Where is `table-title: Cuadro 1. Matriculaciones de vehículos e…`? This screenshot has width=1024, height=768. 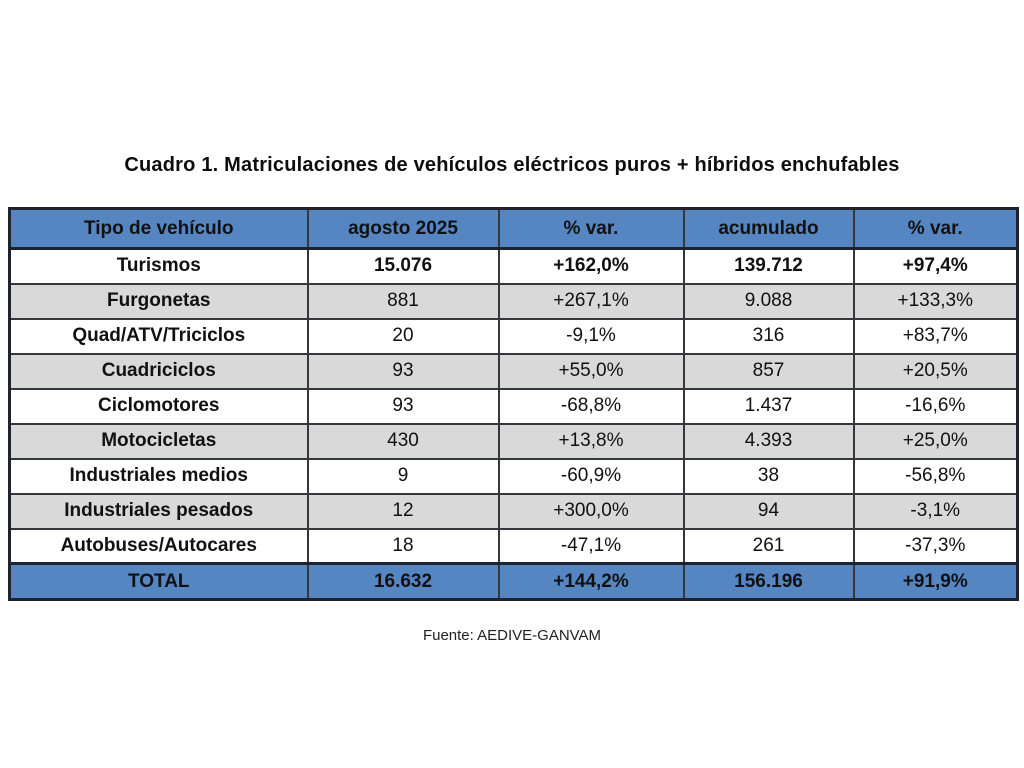 table-title: Cuadro 1. Matriculaciones de vehículos e… is located at coordinates (512, 165).